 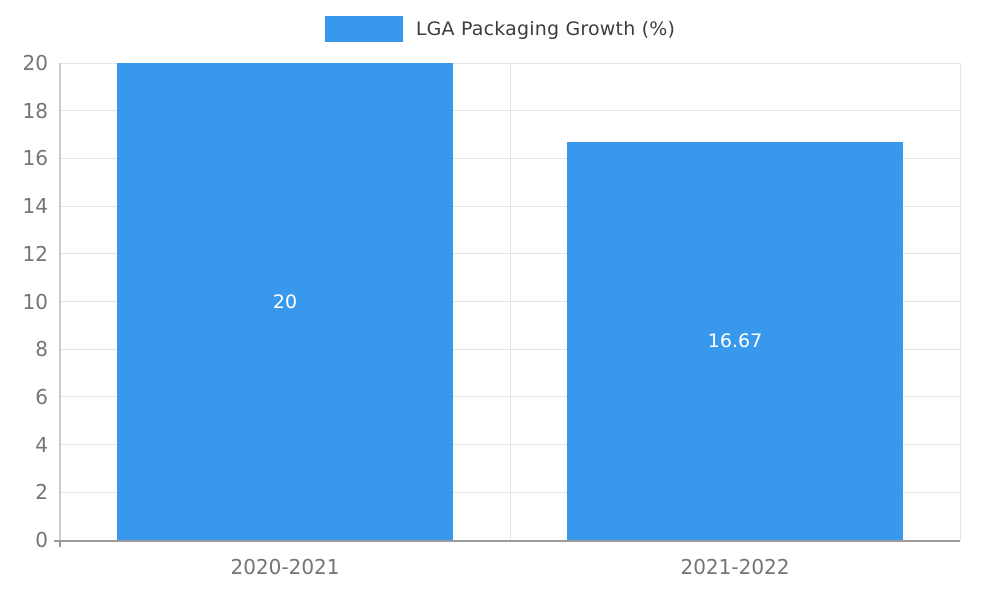 I want to click on legend-swatch, so click(x=363, y=29).